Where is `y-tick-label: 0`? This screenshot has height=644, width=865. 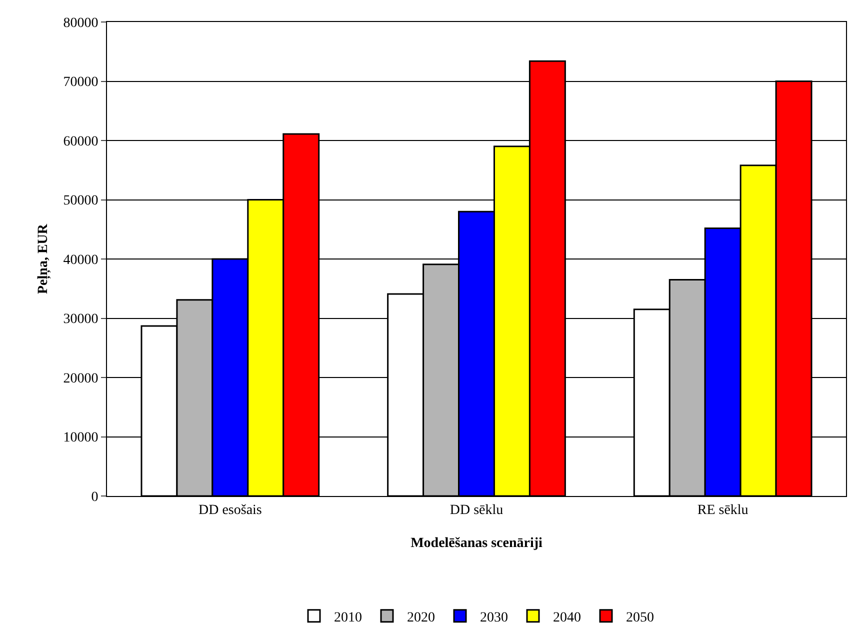 y-tick-label: 0 is located at coordinates (94, 497).